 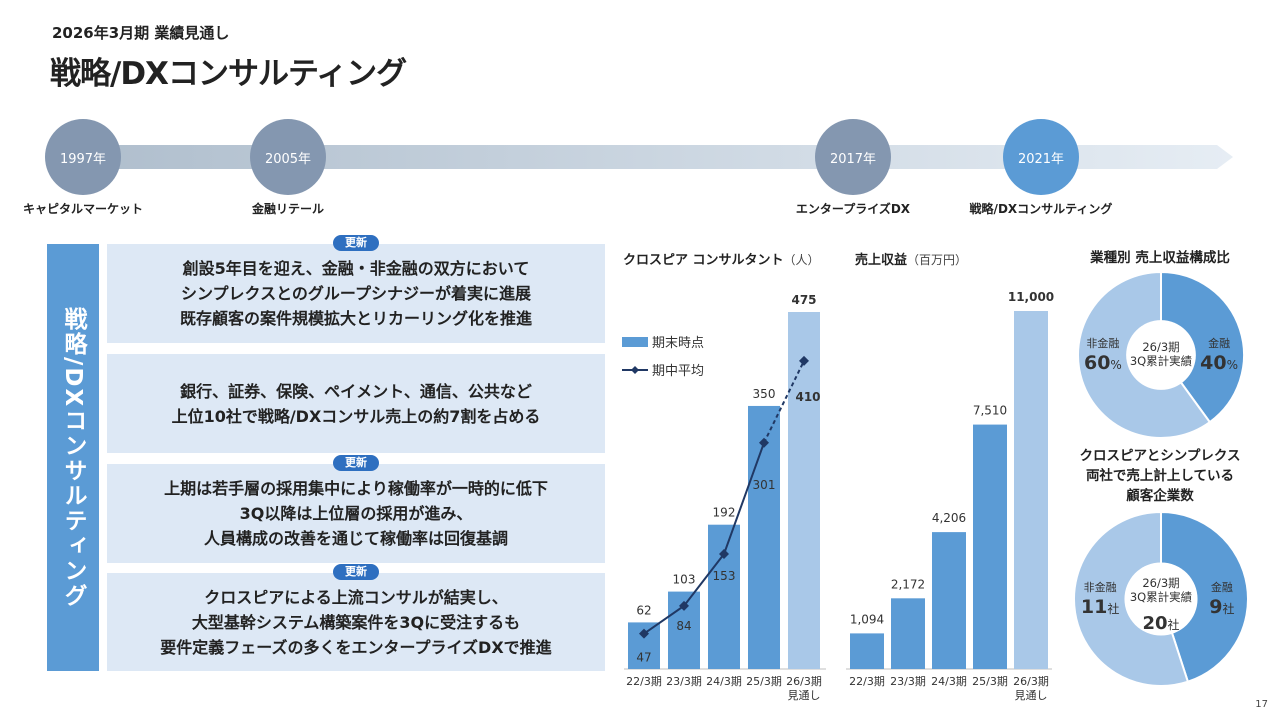 What do you see at coordinates (724, 576) in the screenshot?
I see `avg-value-label: 153` at bounding box center [724, 576].